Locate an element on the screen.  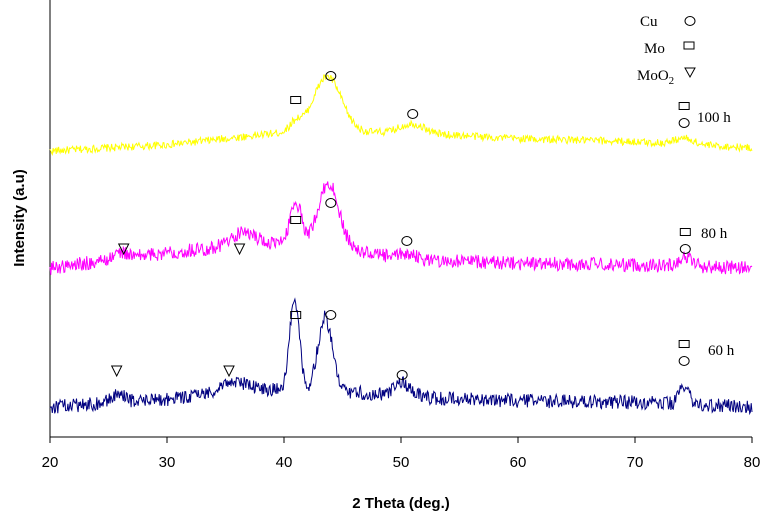
legend-item-moo2: MoO2 is located at coordinates (666, 77).